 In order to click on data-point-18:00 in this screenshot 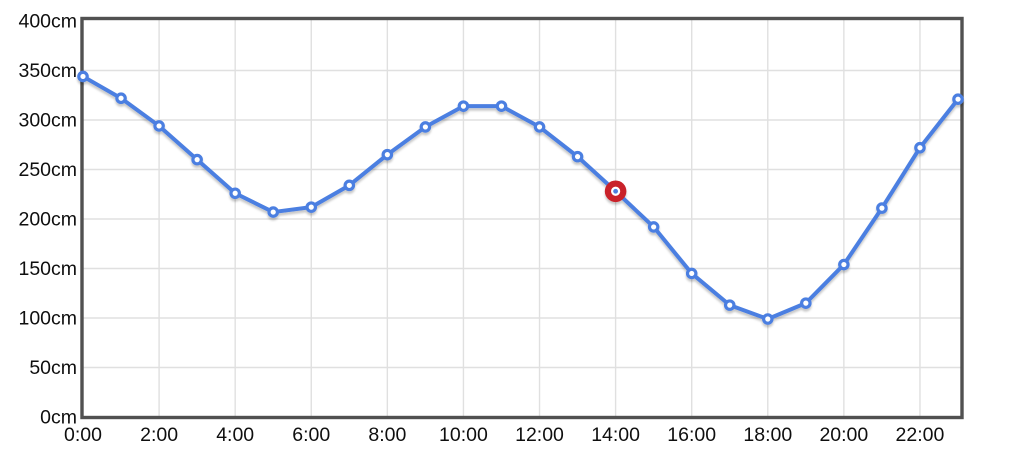, I will do `click(767, 319)`.